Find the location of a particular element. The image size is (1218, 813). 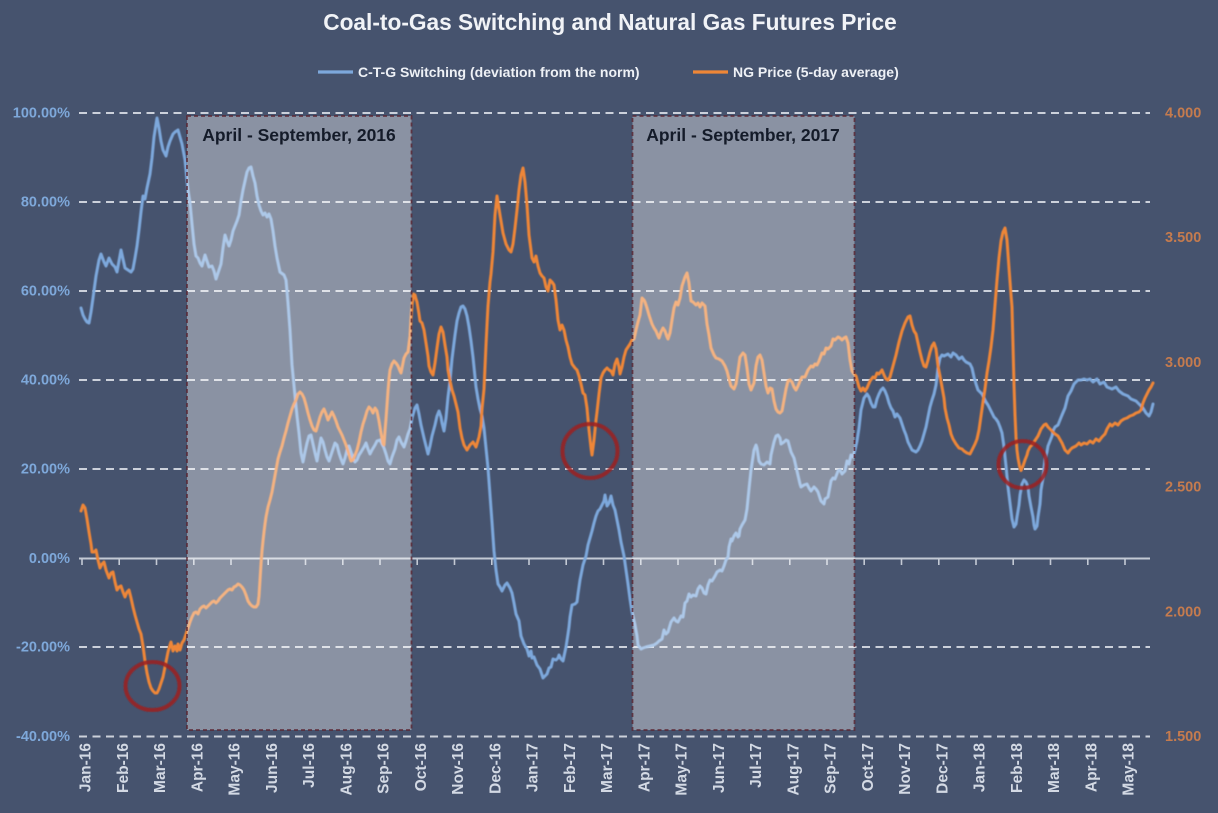

svg-text: 60.00% is located at coordinates (45, 292).